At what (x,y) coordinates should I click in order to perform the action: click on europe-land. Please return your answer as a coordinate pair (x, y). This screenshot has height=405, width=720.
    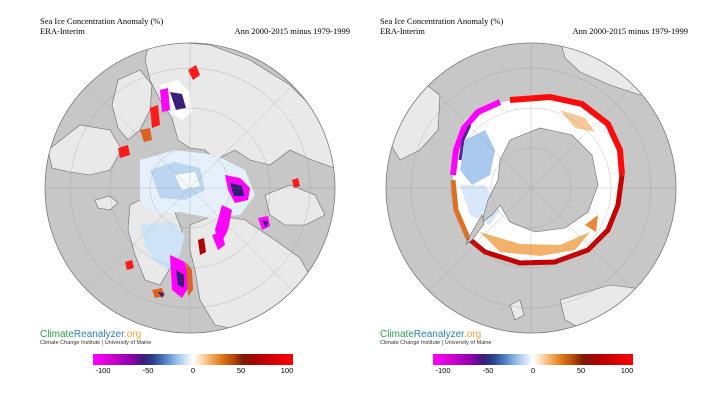
    Looking at the image, I should click on (85, 150).